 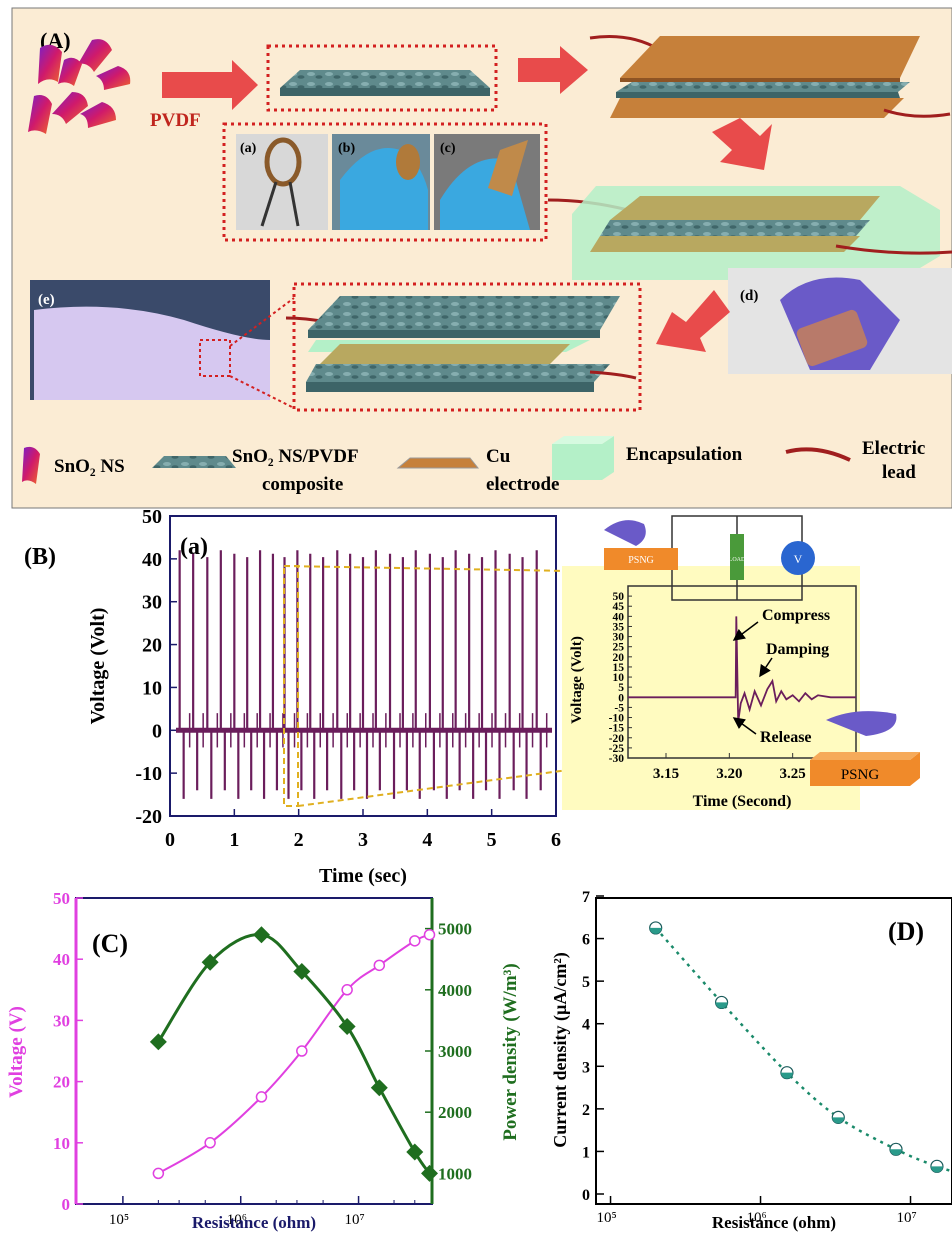 I want to click on chart-b-xaxis: 0 1 2 3 4 5 6, so click(x=363, y=830).